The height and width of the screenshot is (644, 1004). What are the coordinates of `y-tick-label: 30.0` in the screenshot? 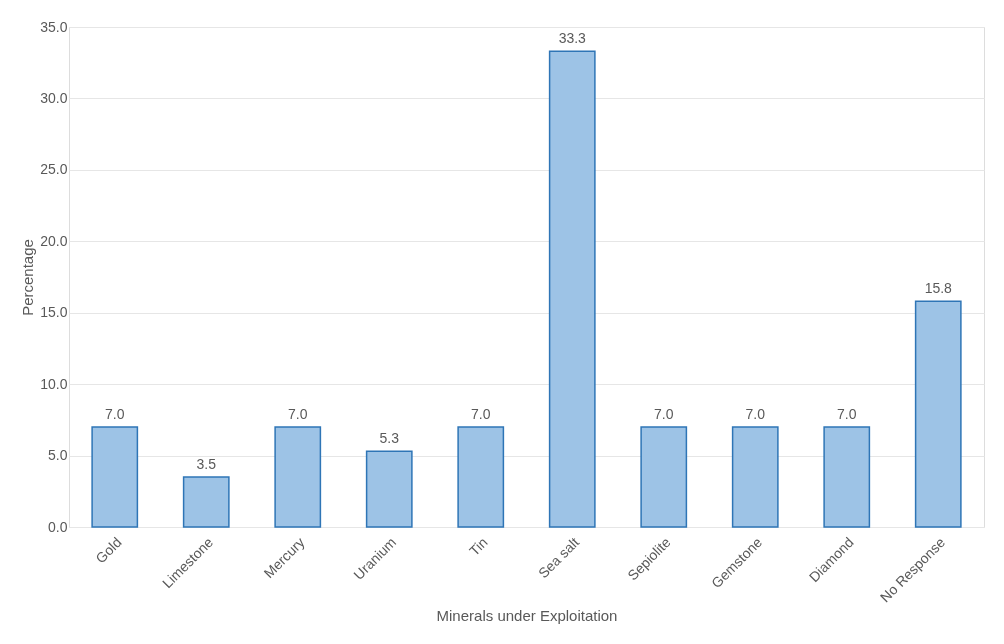 It's located at (54, 97).